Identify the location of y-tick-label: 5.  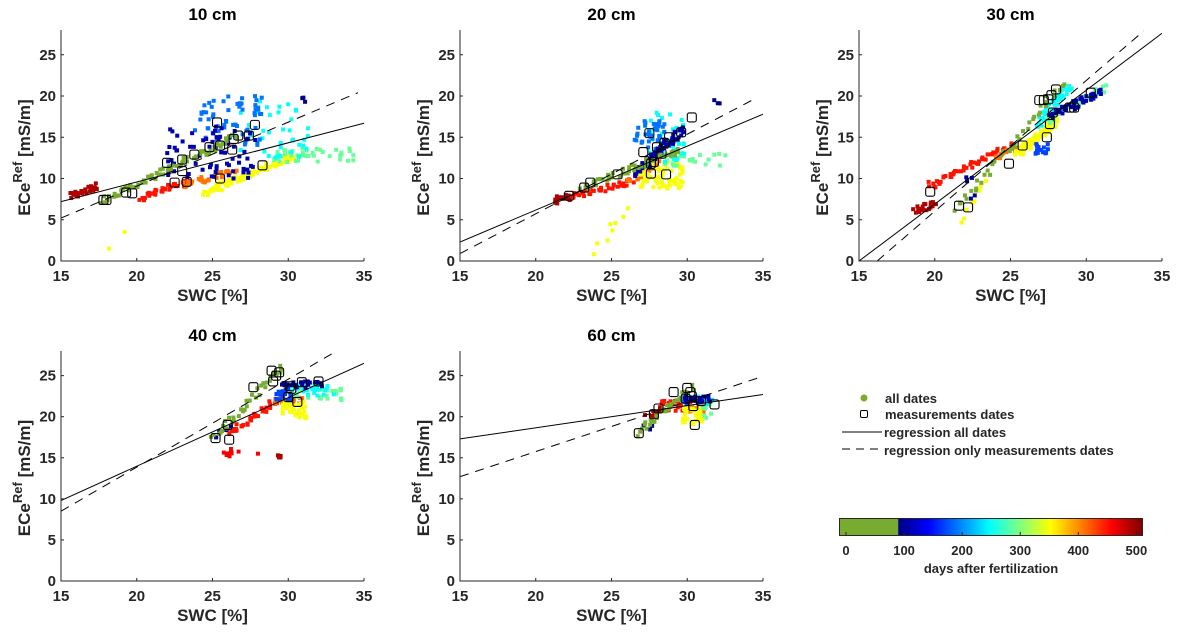
(451, 220).